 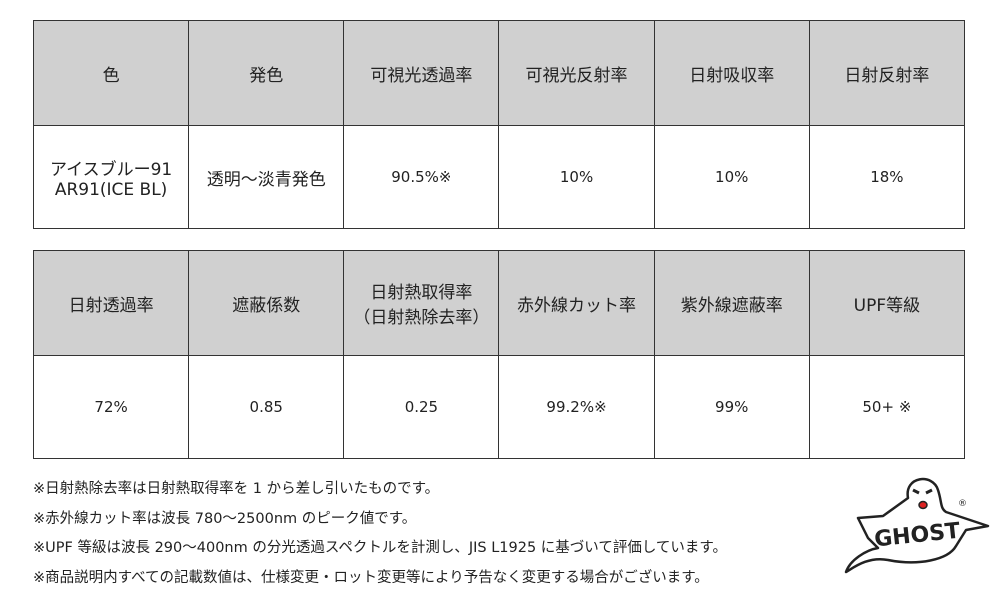 What do you see at coordinates (111, 407) in the screenshot?
I see `cell-solar-transmittance: 72%` at bounding box center [111, 407].